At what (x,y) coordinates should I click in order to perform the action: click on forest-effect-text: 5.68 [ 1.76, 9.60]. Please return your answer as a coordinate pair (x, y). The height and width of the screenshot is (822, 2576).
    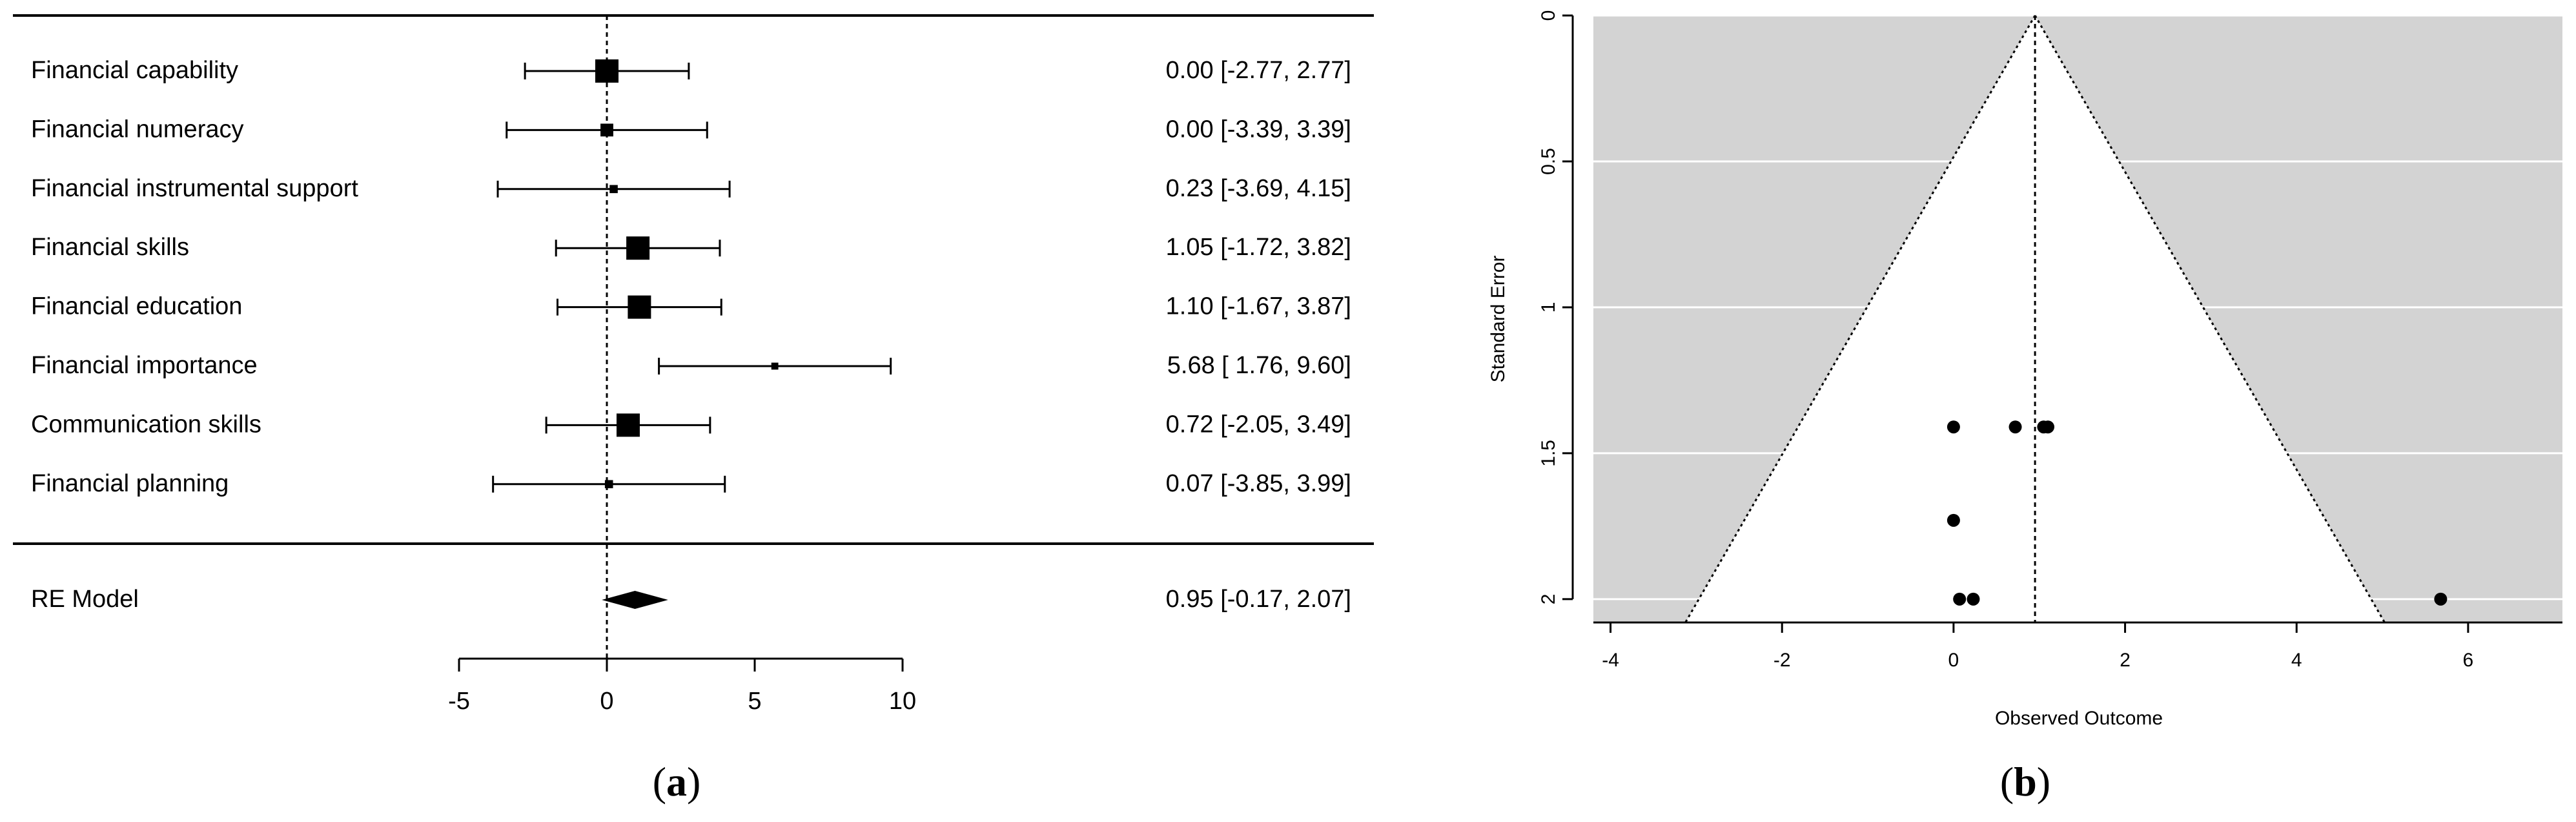
    Looking at the image, I should click on (1259, 365).